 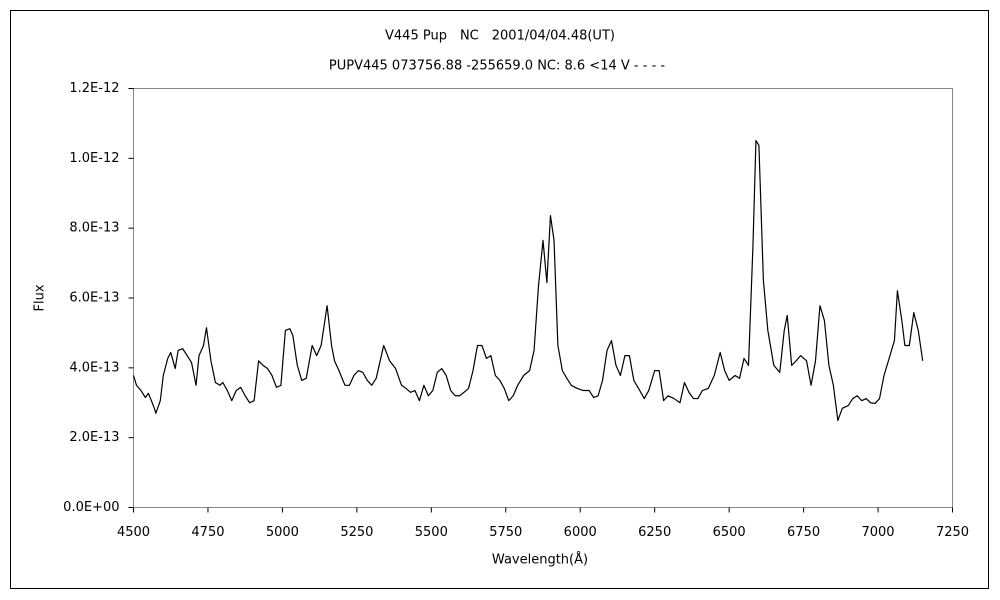 I want to click on y-tick-label: 0.0E+00, so click(x=91, y=507).